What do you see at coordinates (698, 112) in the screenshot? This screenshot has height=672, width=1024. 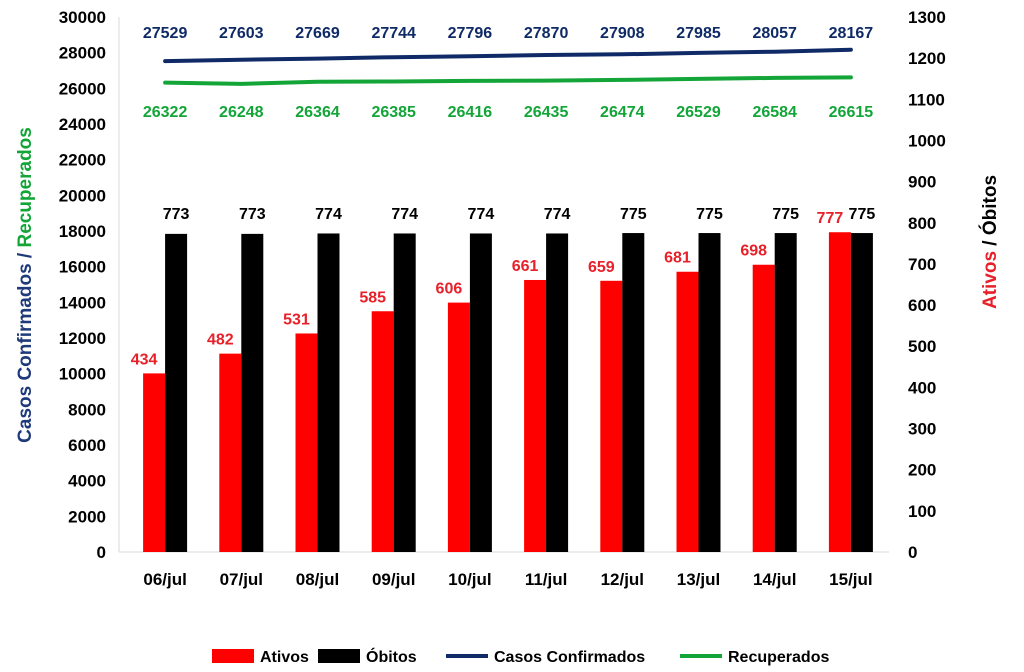 I see `data-label-recuperados: 26529` at bounding box center [698, 112].